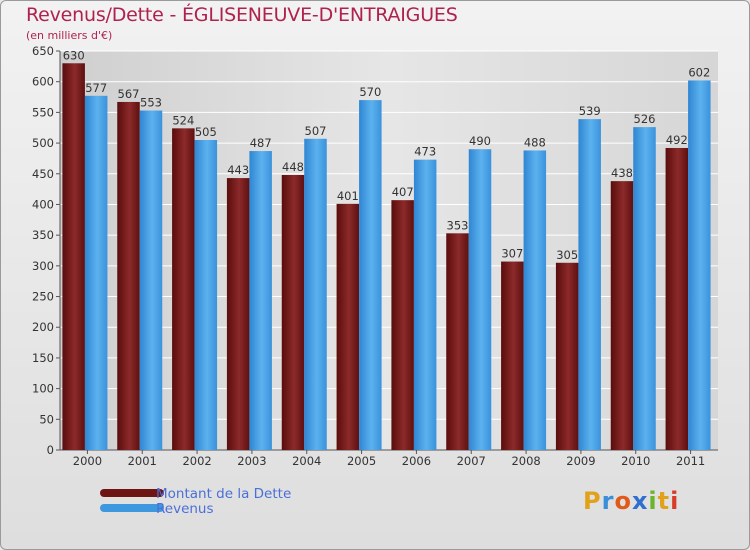 Image resolution: width=750 pixels, height=550 pixels. What do you see at coordinates (43, 174) in the screenshot?
I see `y-tick-label: 450` at bounding box center [43, 174].